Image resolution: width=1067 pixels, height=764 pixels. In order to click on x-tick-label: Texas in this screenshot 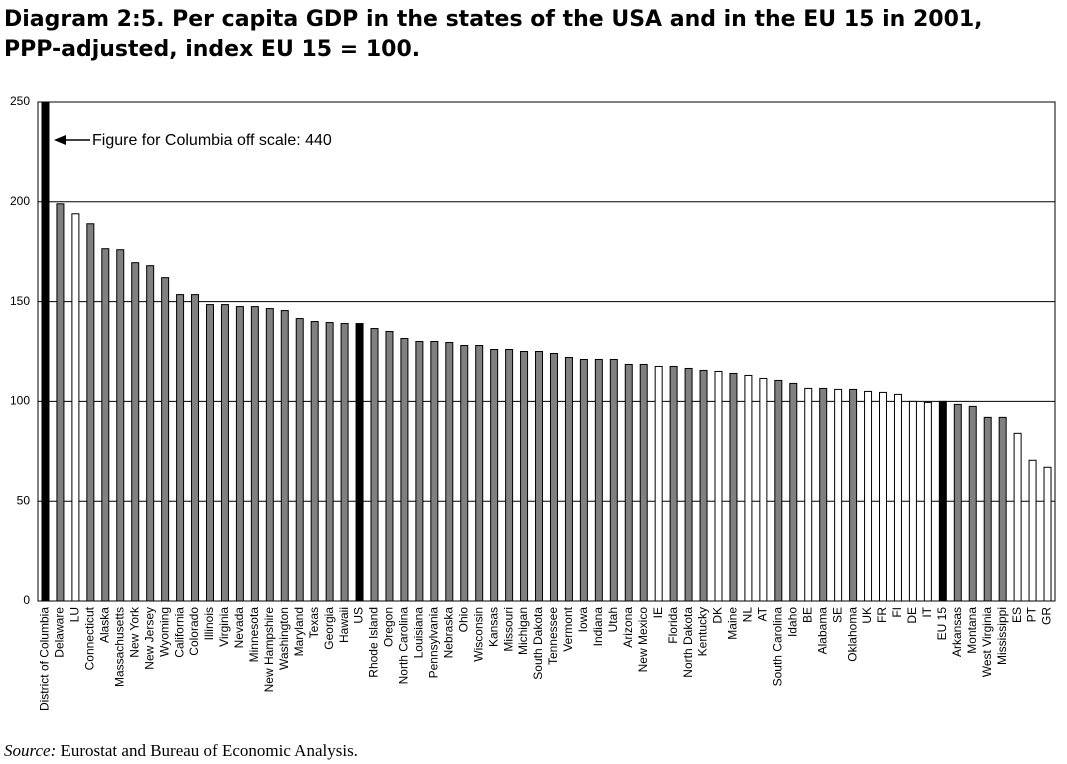, I will do `click(314, 622)`.